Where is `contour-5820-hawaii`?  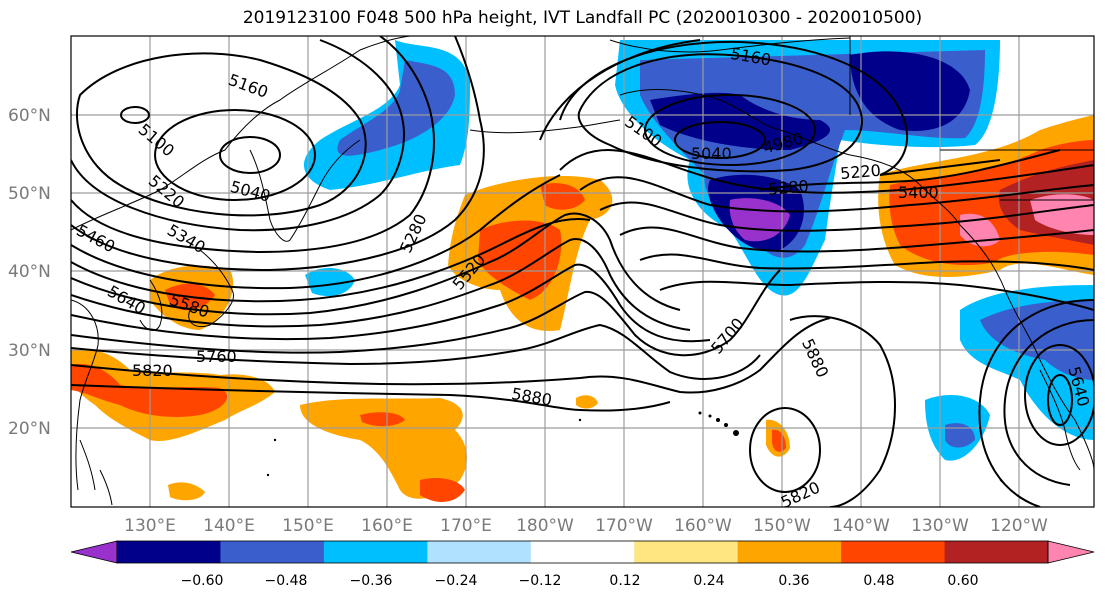
contour-5820-hawaii is located at coordinates (785, 450).